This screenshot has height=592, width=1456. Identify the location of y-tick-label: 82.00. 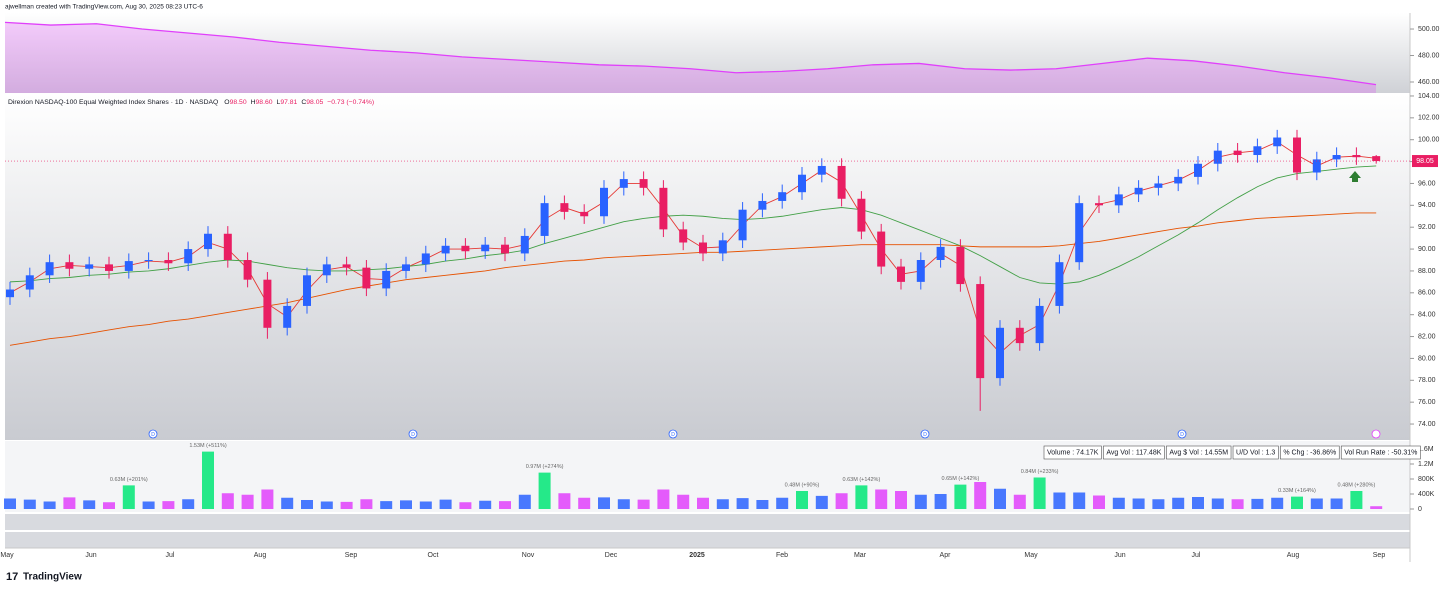
(1427, 336).